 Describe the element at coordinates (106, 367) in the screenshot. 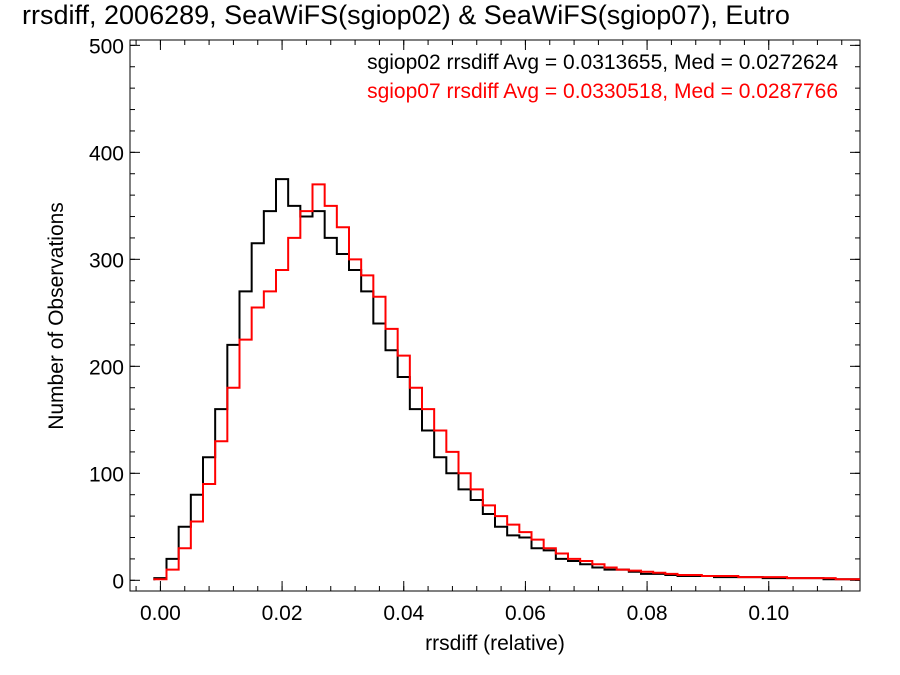

I see `y-tick-label: 200` at that location.